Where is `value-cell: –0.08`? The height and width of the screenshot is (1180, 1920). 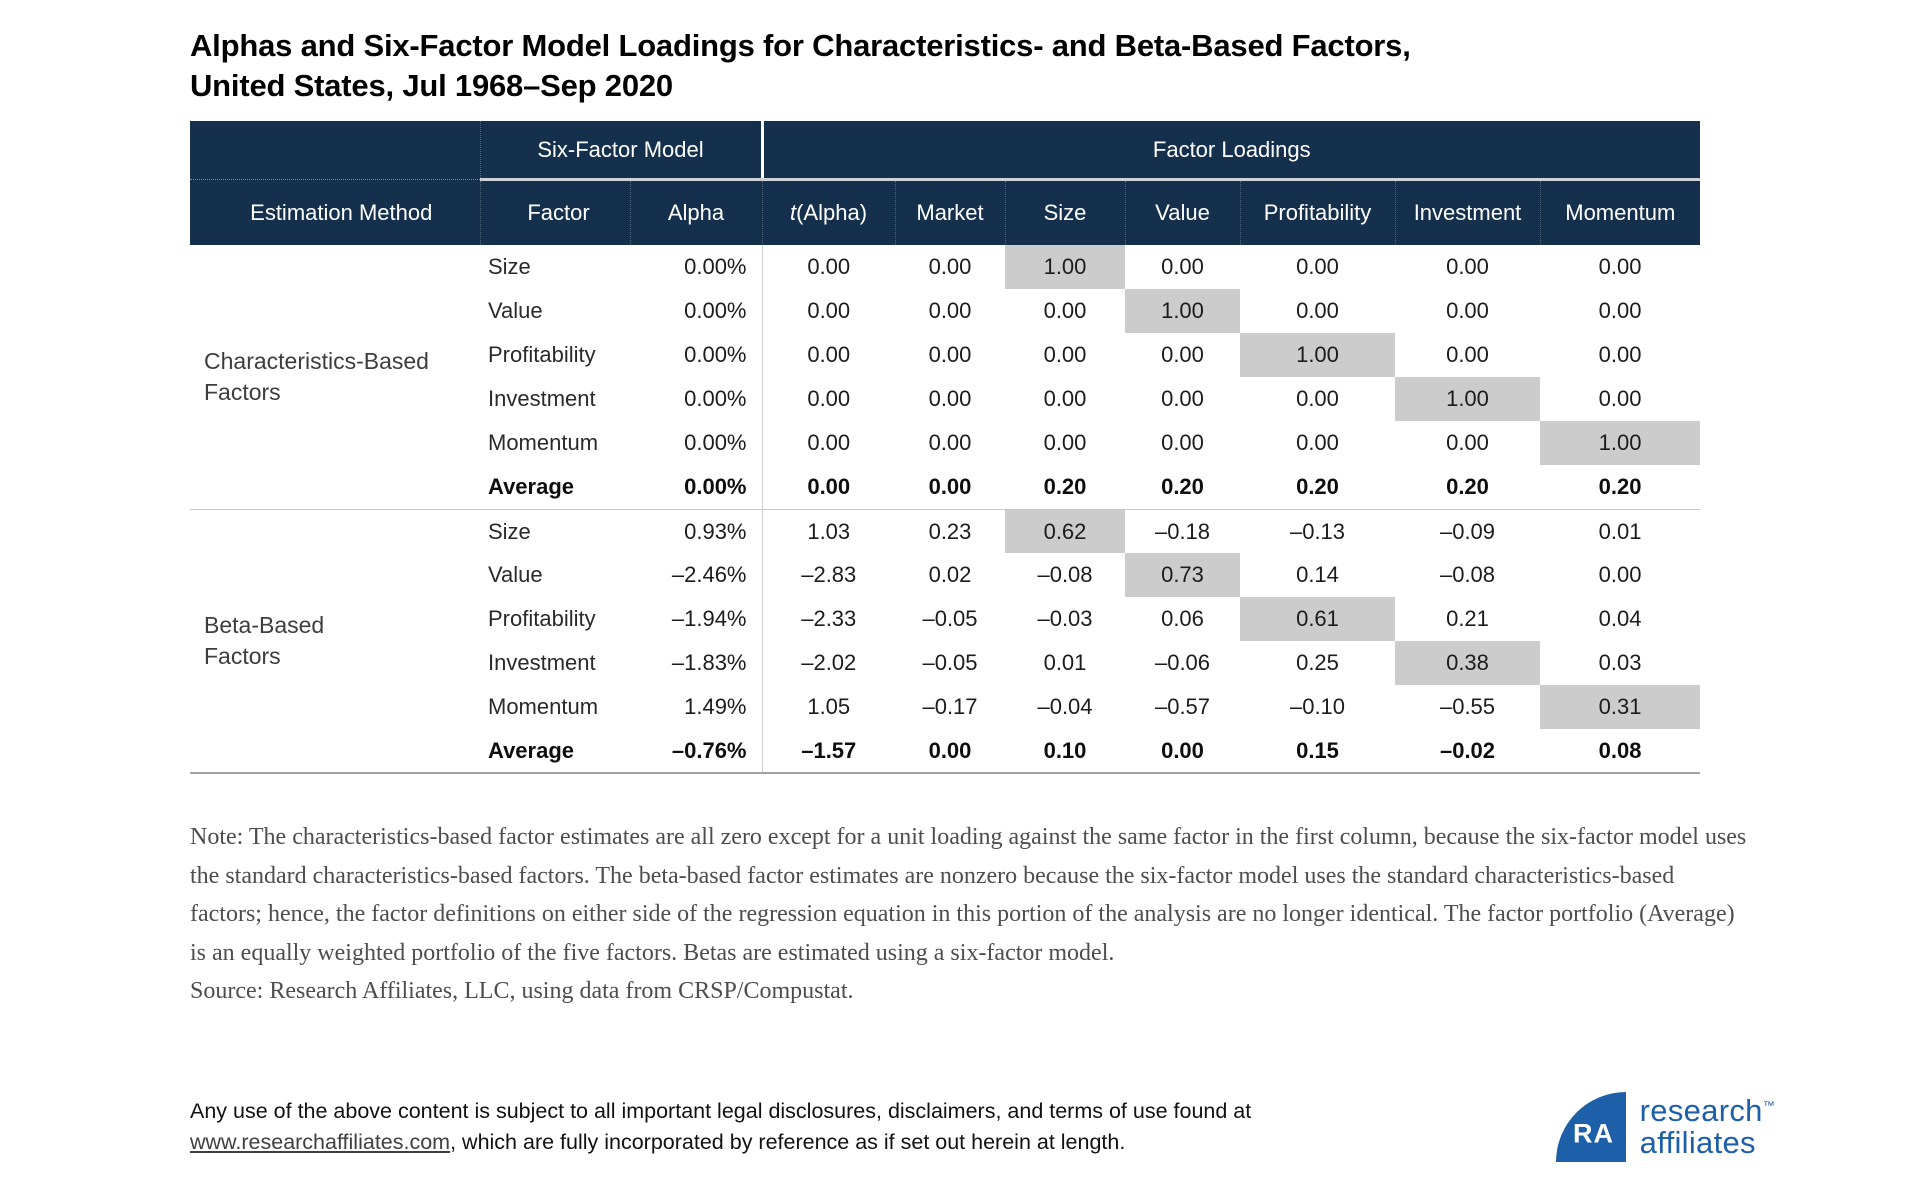 value-cell: –0.08 is located at coordinates (1065, 575).